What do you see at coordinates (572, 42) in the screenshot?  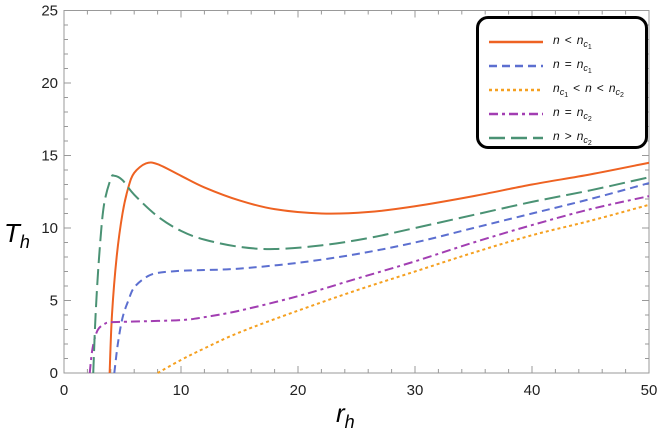 I see `legend-label: n < nc1` at bounding box center [572, 42].